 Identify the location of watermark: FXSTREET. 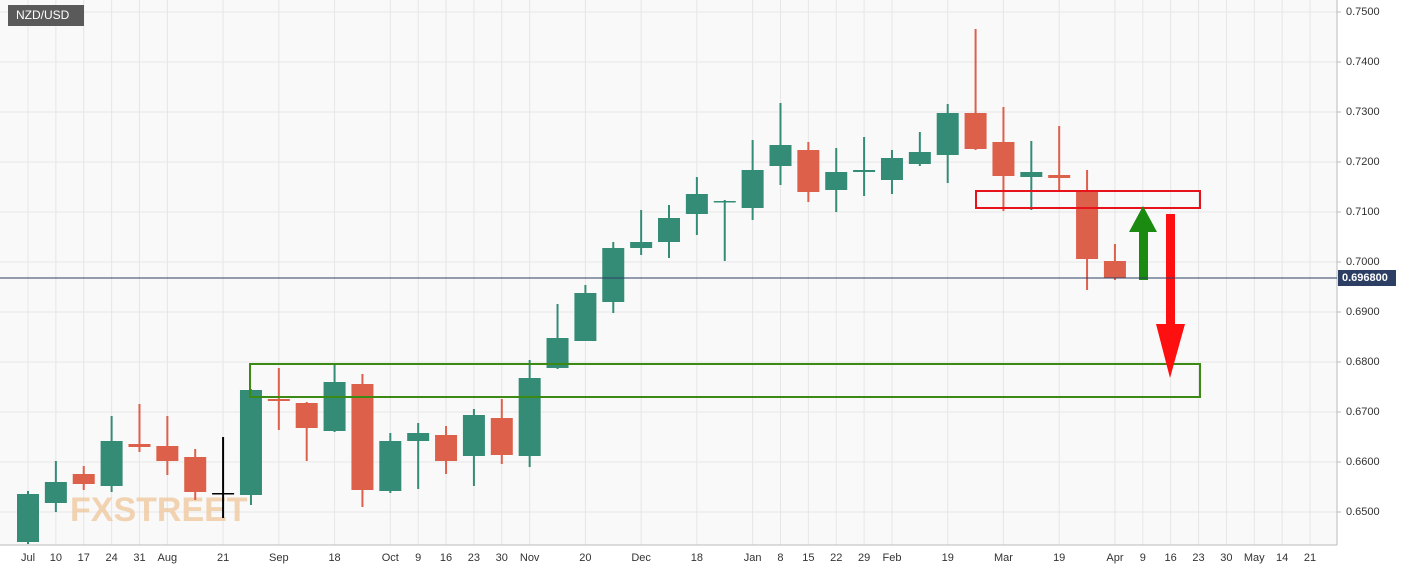
(159, 510).